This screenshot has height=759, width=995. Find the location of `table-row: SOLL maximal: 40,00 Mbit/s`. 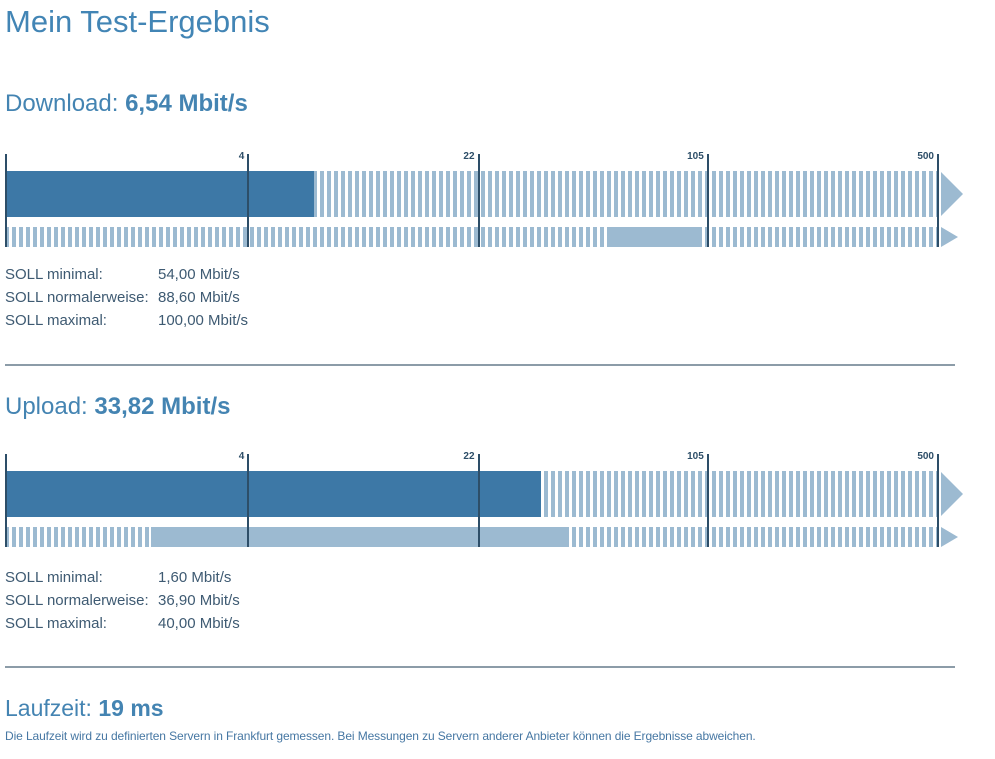

table-row: SOLL maximal: 40,00 Mbit/s is located at coordinates (500, 623).